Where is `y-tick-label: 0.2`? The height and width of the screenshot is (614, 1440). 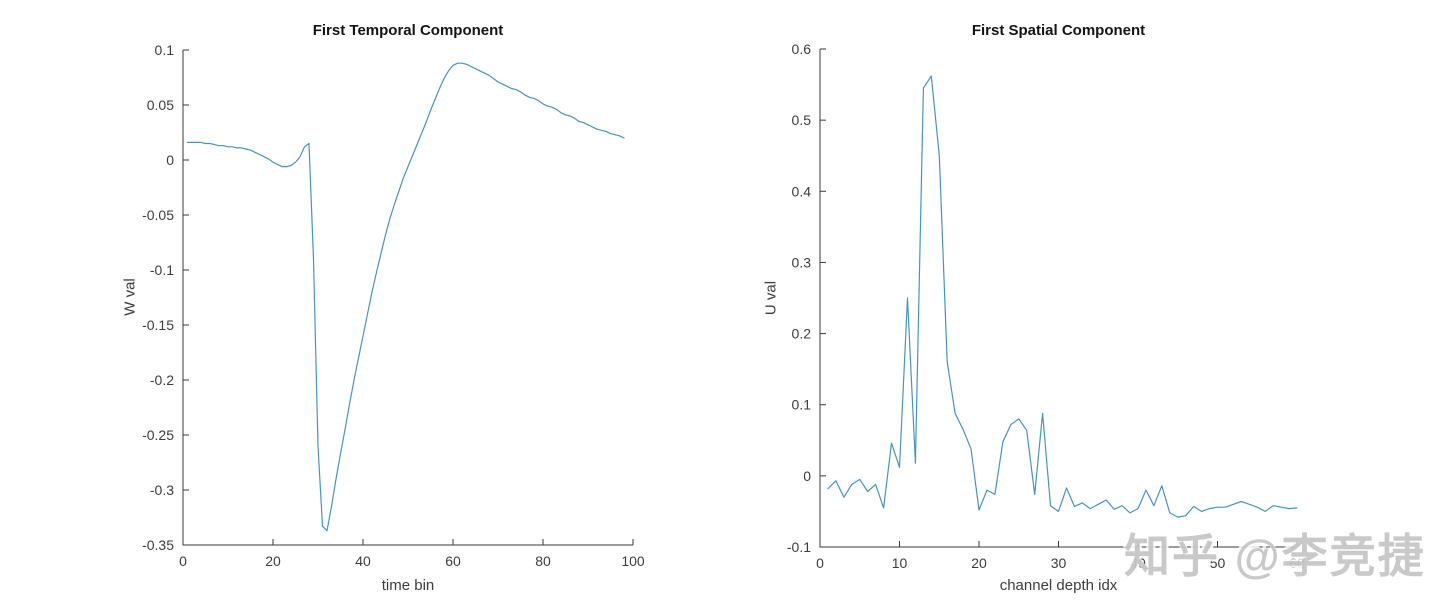
y-tick-label: 0.2 is located at coordinates (802, 334).